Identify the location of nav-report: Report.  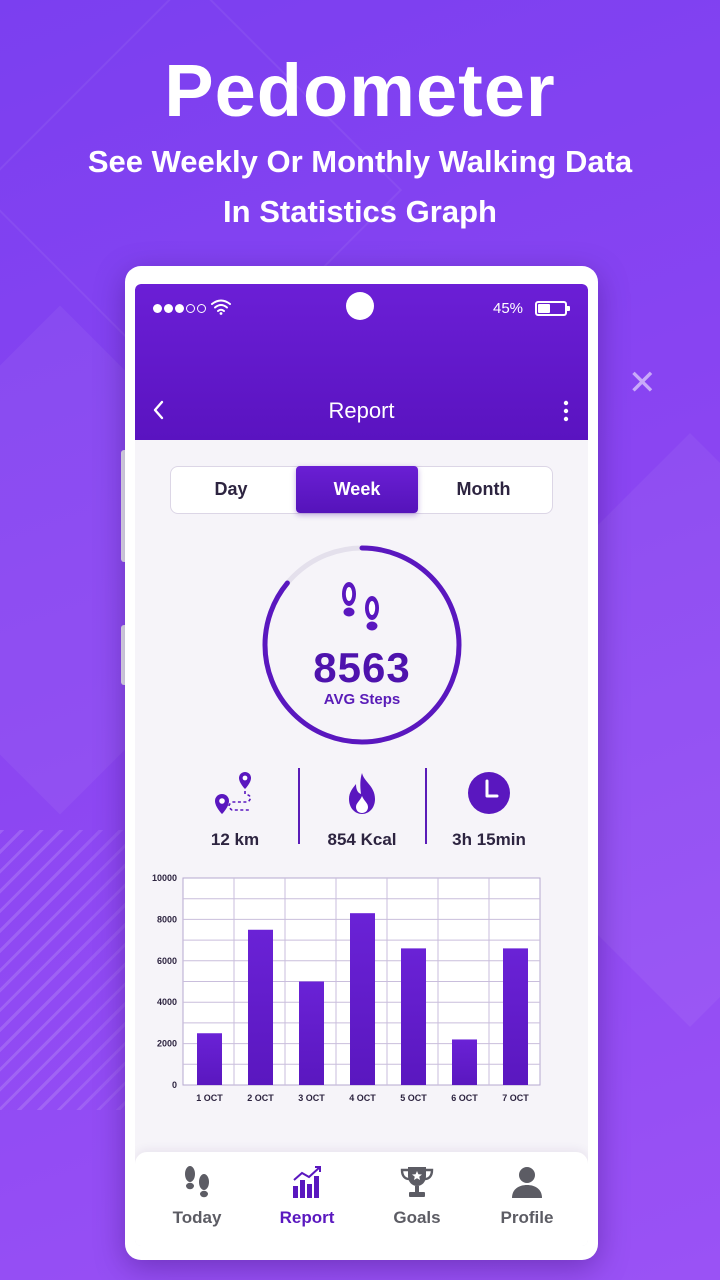
(307, 1196).